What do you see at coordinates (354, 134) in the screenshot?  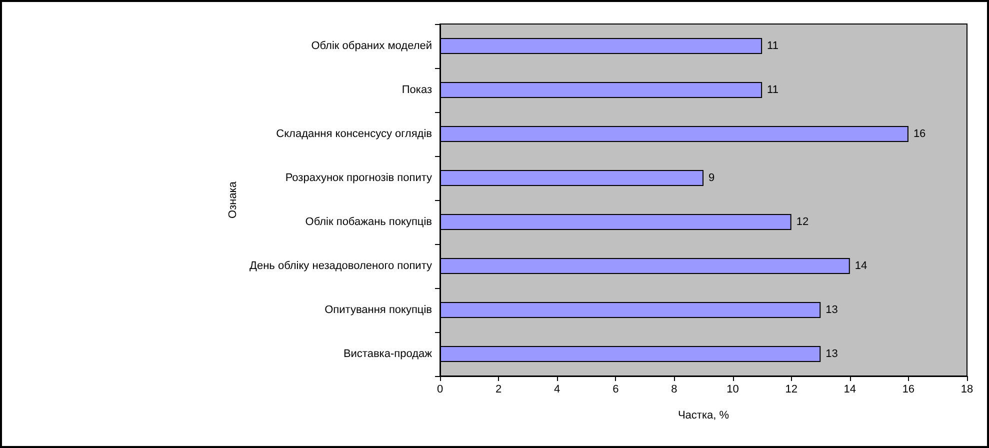 I see `y-tick-label: Складання консенсусу оглядів` at bounding box center [354, 134].